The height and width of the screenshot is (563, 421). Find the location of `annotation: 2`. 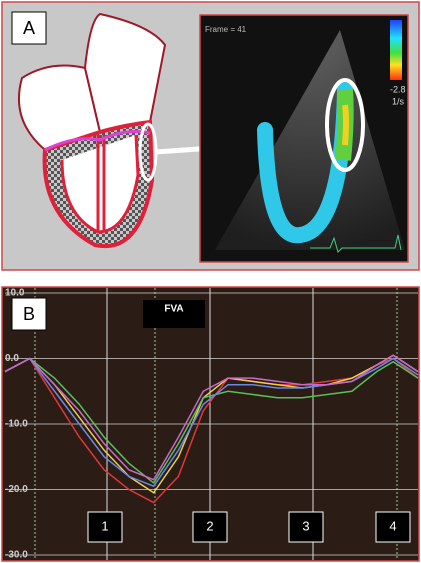

annotation: 2 is located at coordinates (209, 525).